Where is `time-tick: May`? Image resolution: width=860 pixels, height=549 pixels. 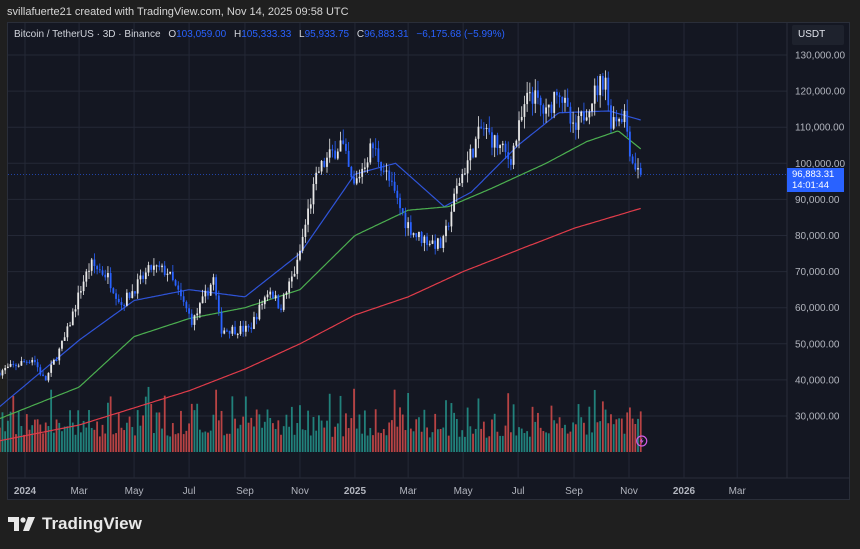
time-tick: May is located at coordinates (463, 491).